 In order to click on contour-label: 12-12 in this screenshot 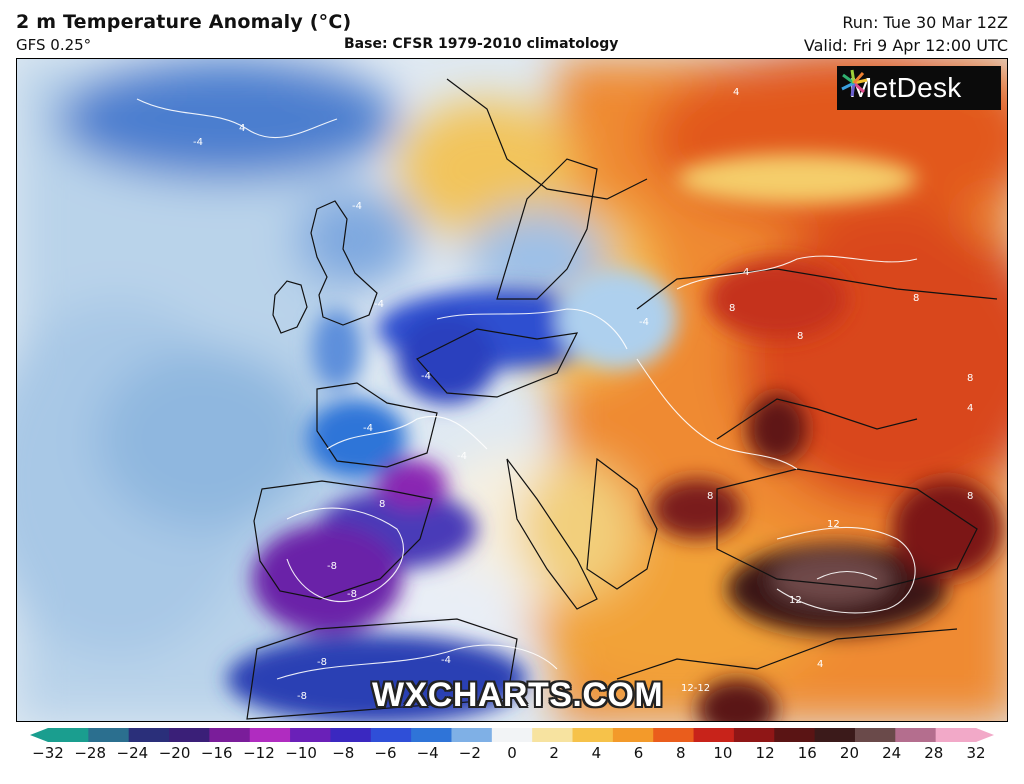, I will do `click(695, 688)`.